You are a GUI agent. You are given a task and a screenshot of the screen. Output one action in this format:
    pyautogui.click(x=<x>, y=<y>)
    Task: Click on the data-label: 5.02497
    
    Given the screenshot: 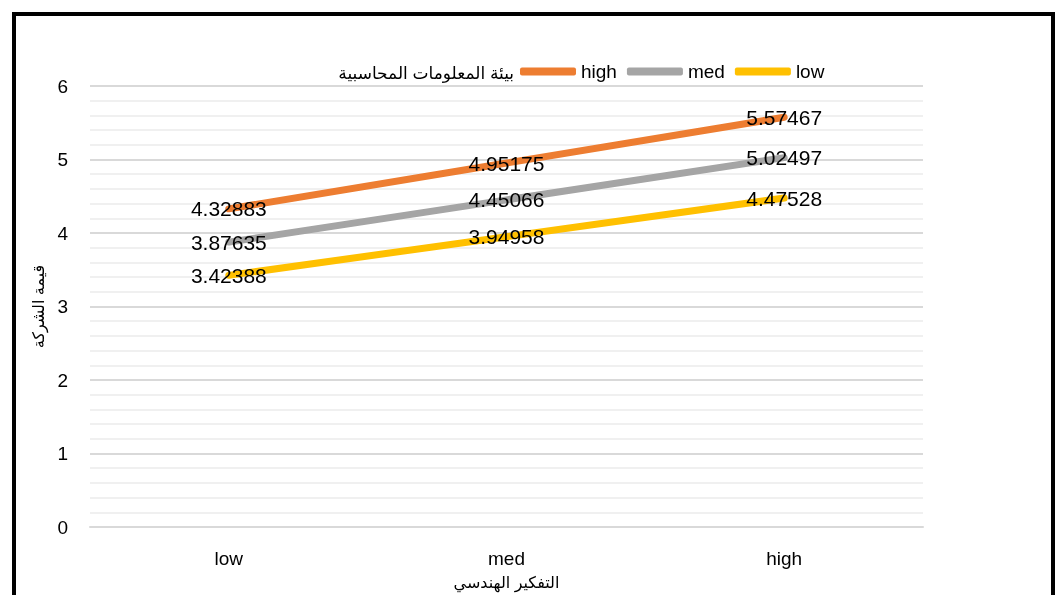 What is the action you would take?
    pyautogui.click(x=784, y=158)
    